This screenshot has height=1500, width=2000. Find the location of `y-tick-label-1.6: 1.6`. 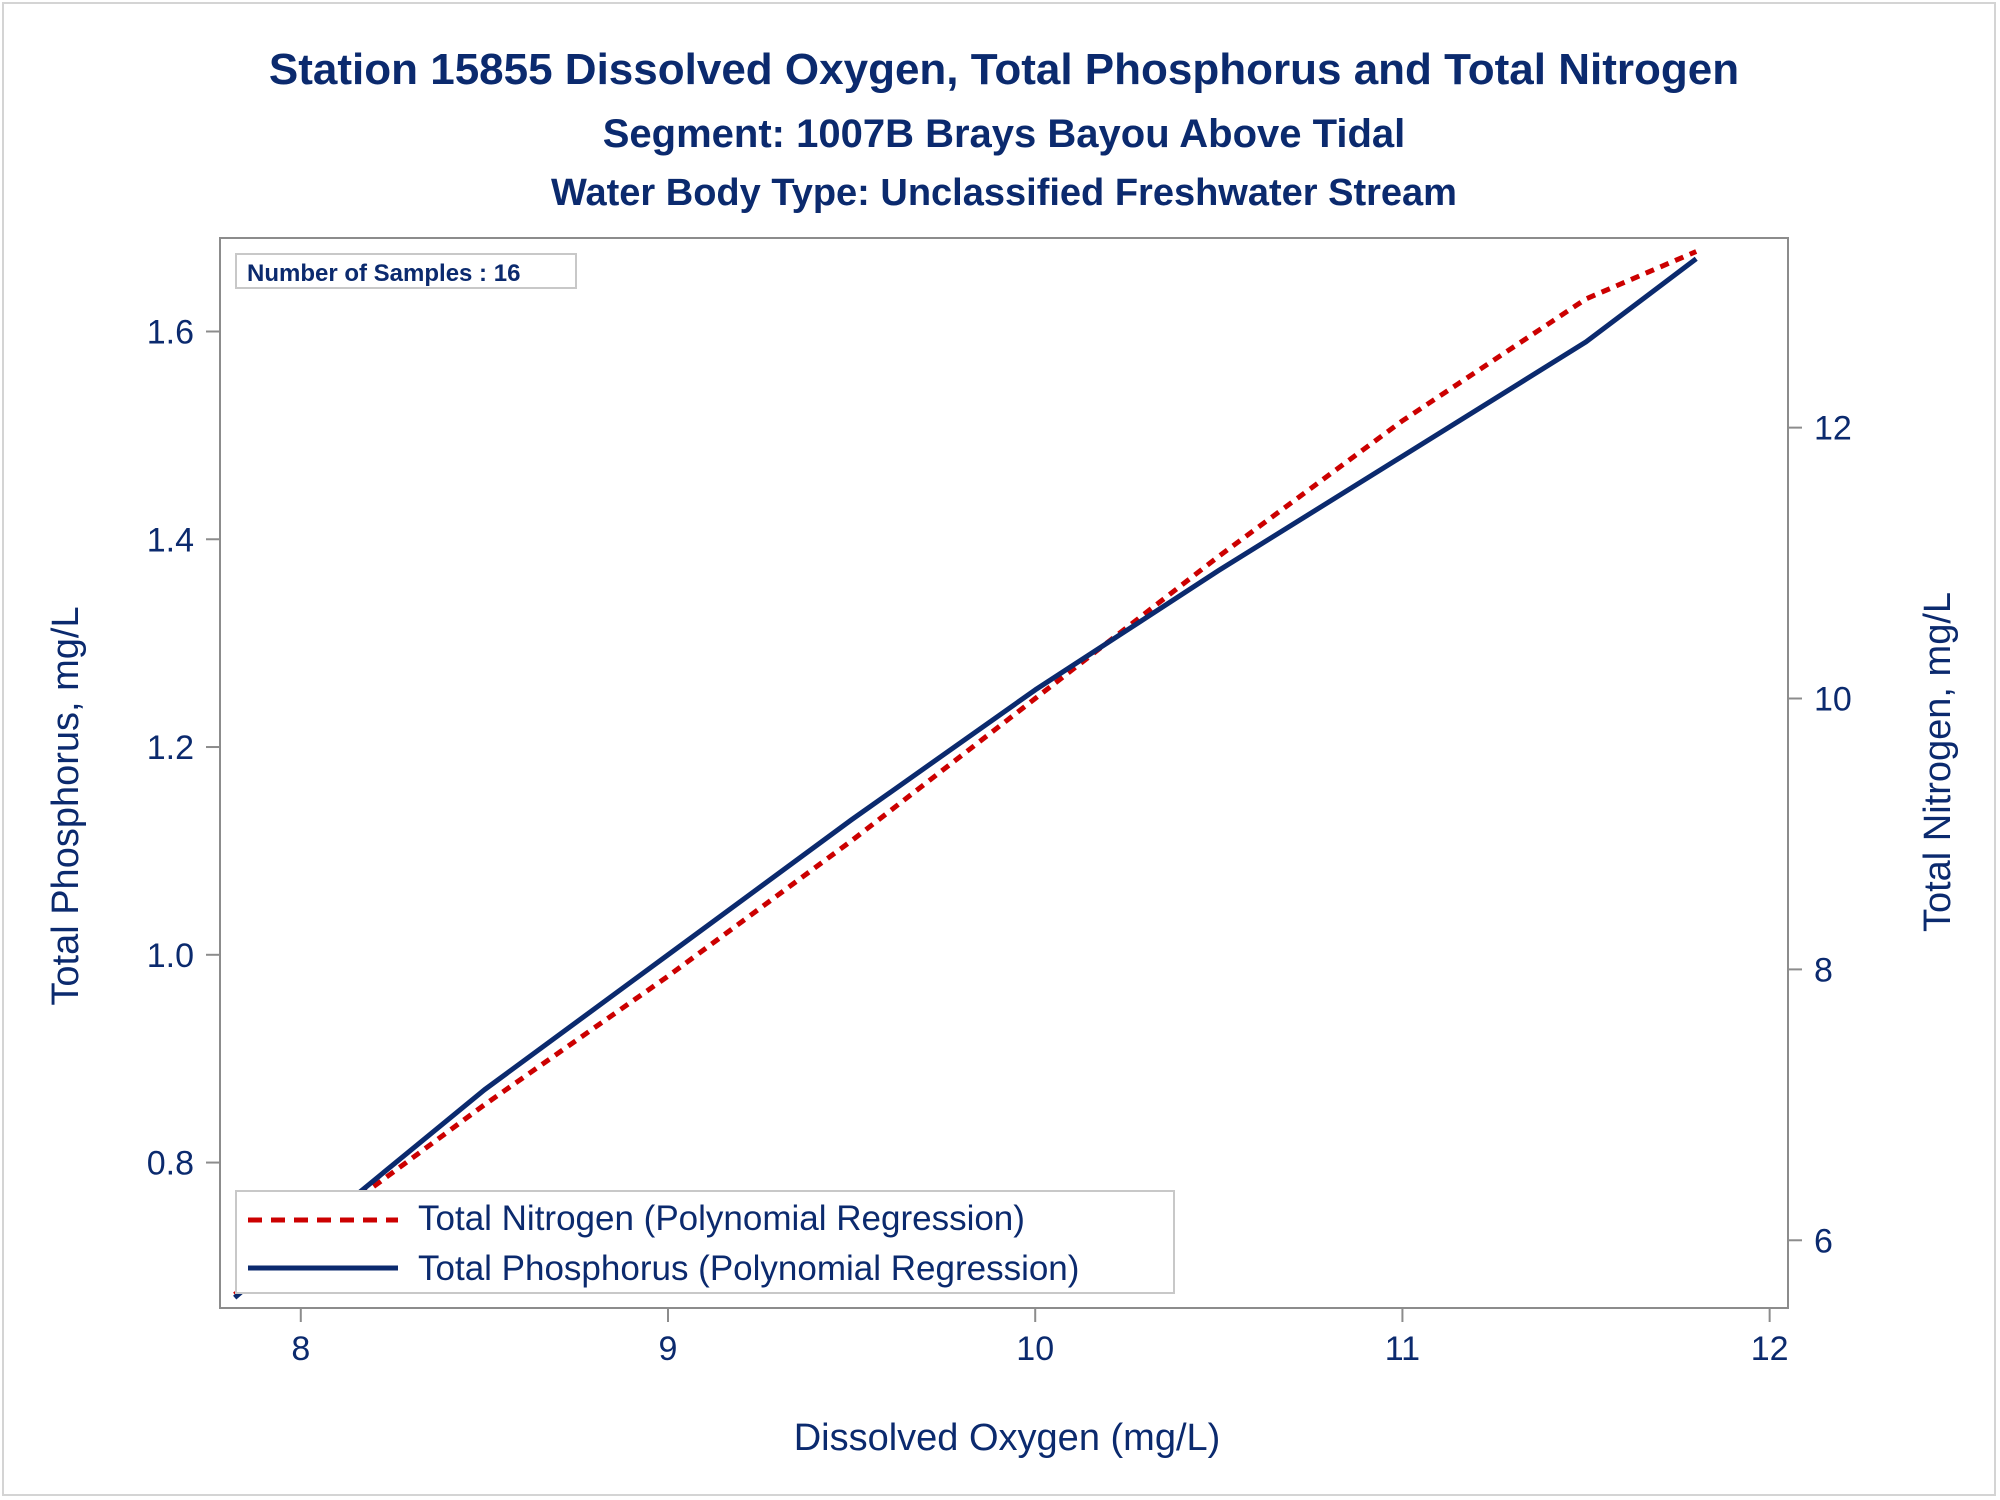

y-tick-label-1.6: 1.6 is located at coordinates (170, 332).